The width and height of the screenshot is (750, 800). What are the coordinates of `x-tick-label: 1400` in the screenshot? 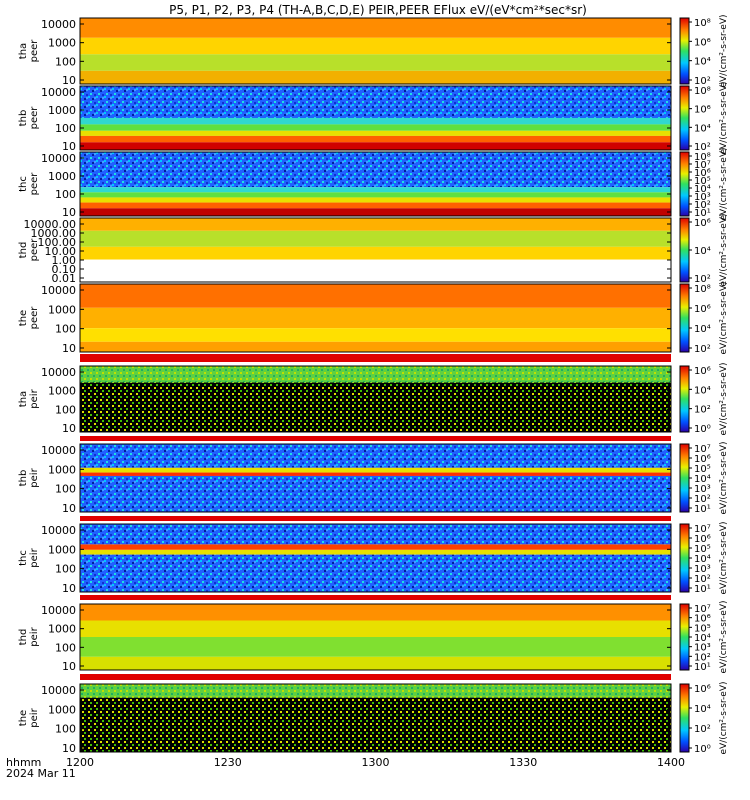 It's located at (671, 762).